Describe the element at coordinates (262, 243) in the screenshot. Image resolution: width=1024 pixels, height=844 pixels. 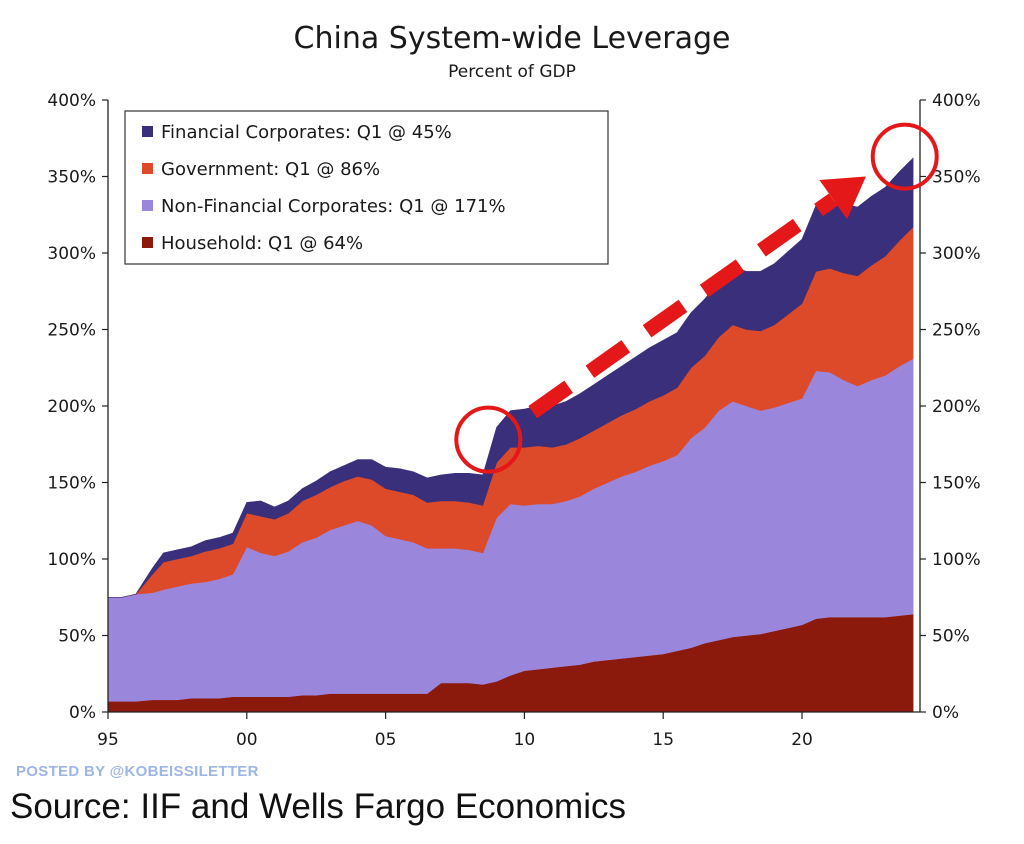
I see `legend-label-household: Household: Q1 @ 64%` at that location.